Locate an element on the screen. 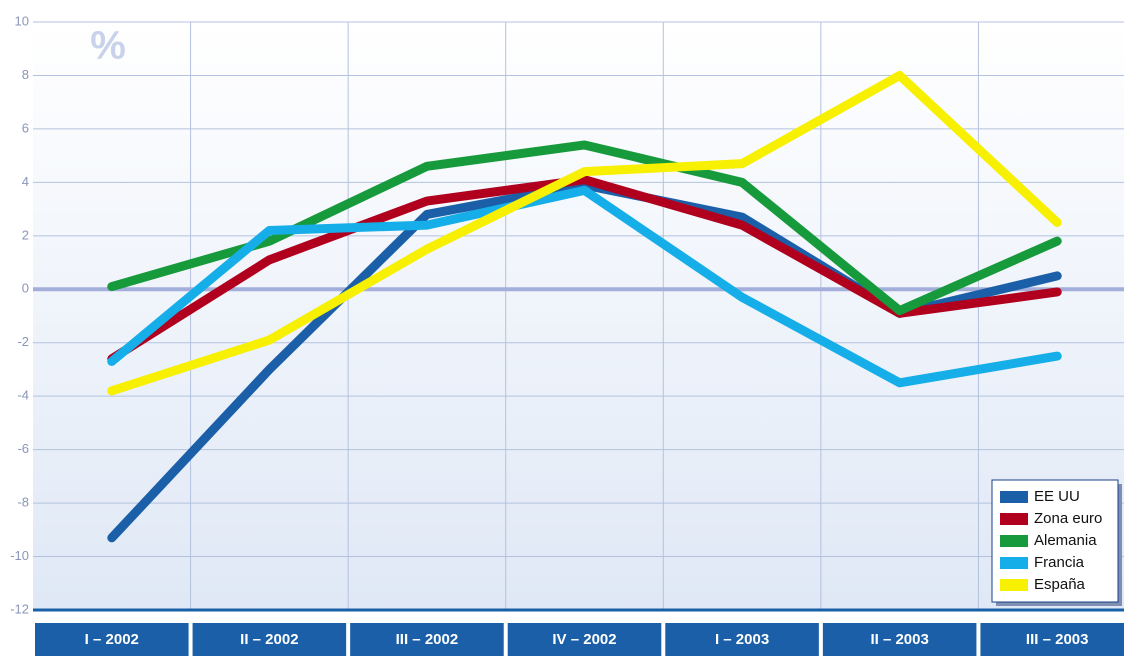 The width and height of the screenshot is (1124, 657). x-tick-label: IV – 2002 is located at coordinates (584, 639).